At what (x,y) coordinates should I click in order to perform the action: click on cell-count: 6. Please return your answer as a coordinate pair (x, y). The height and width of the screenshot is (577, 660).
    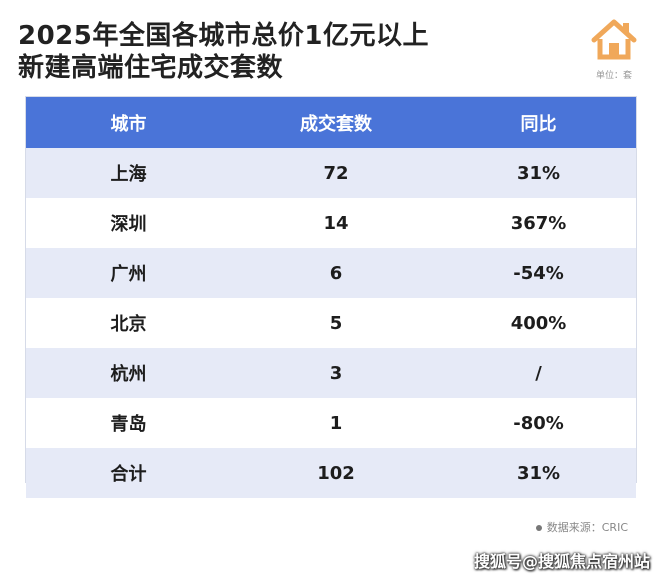
    Looking at the image, I should click on (336, 273).